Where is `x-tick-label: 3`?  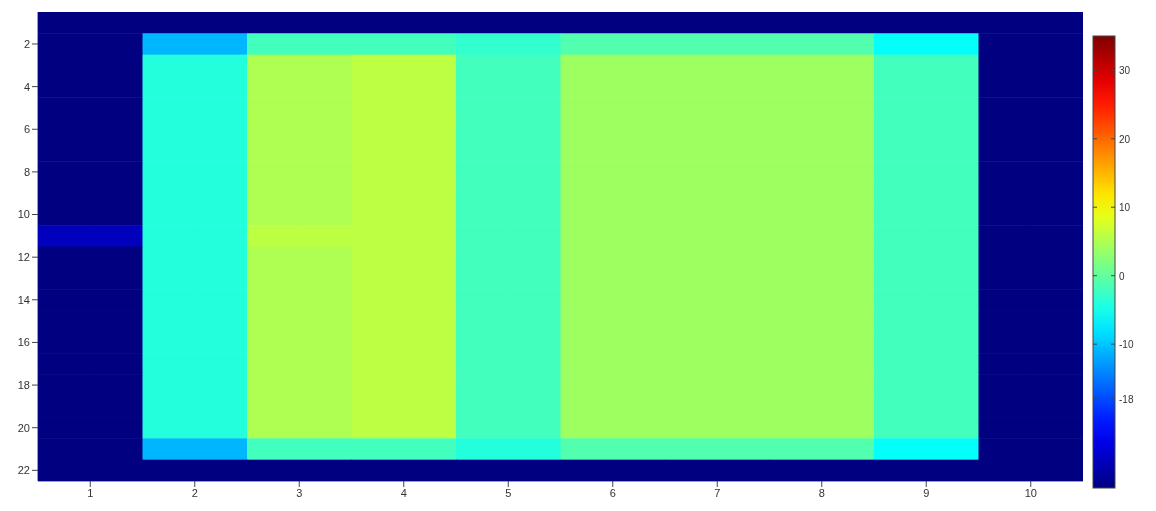 x-tick-label: 3 is located at coordinates (299, 492).